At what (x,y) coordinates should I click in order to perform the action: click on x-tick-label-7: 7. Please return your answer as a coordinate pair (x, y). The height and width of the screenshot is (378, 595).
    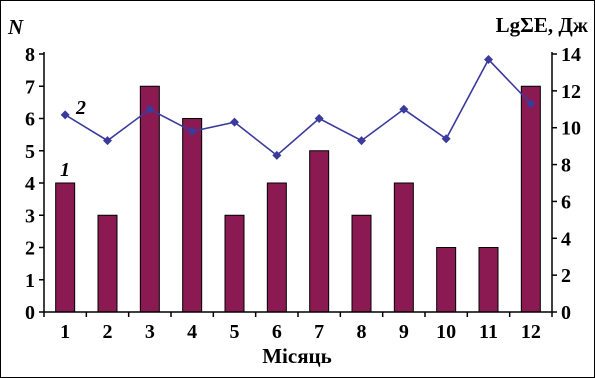
    Looking at the image, I should click on (319, 332).